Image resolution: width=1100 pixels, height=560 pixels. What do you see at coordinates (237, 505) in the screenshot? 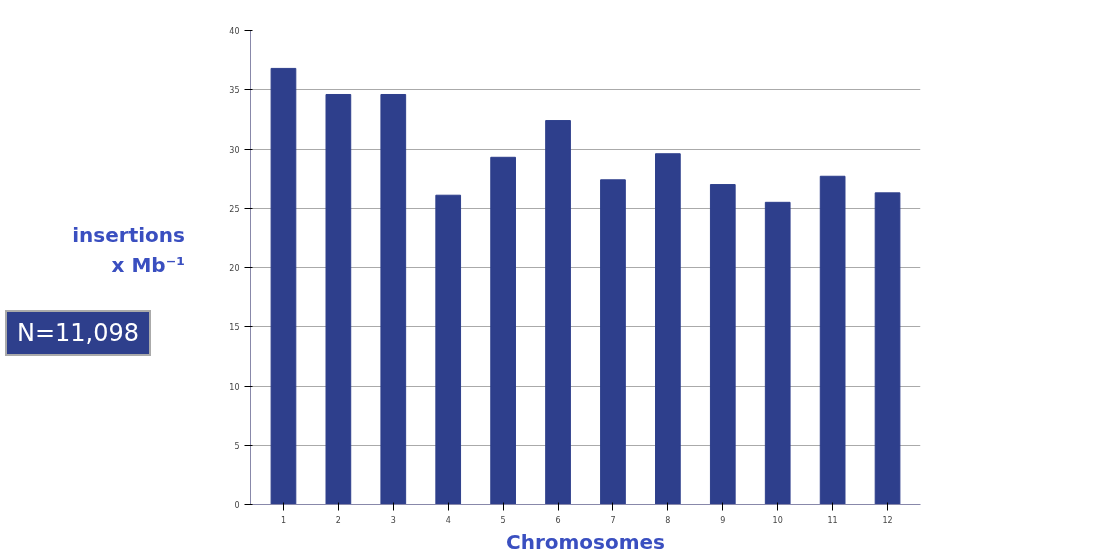
I see `y-tick-label: 0` at bounding box center [237, 505].